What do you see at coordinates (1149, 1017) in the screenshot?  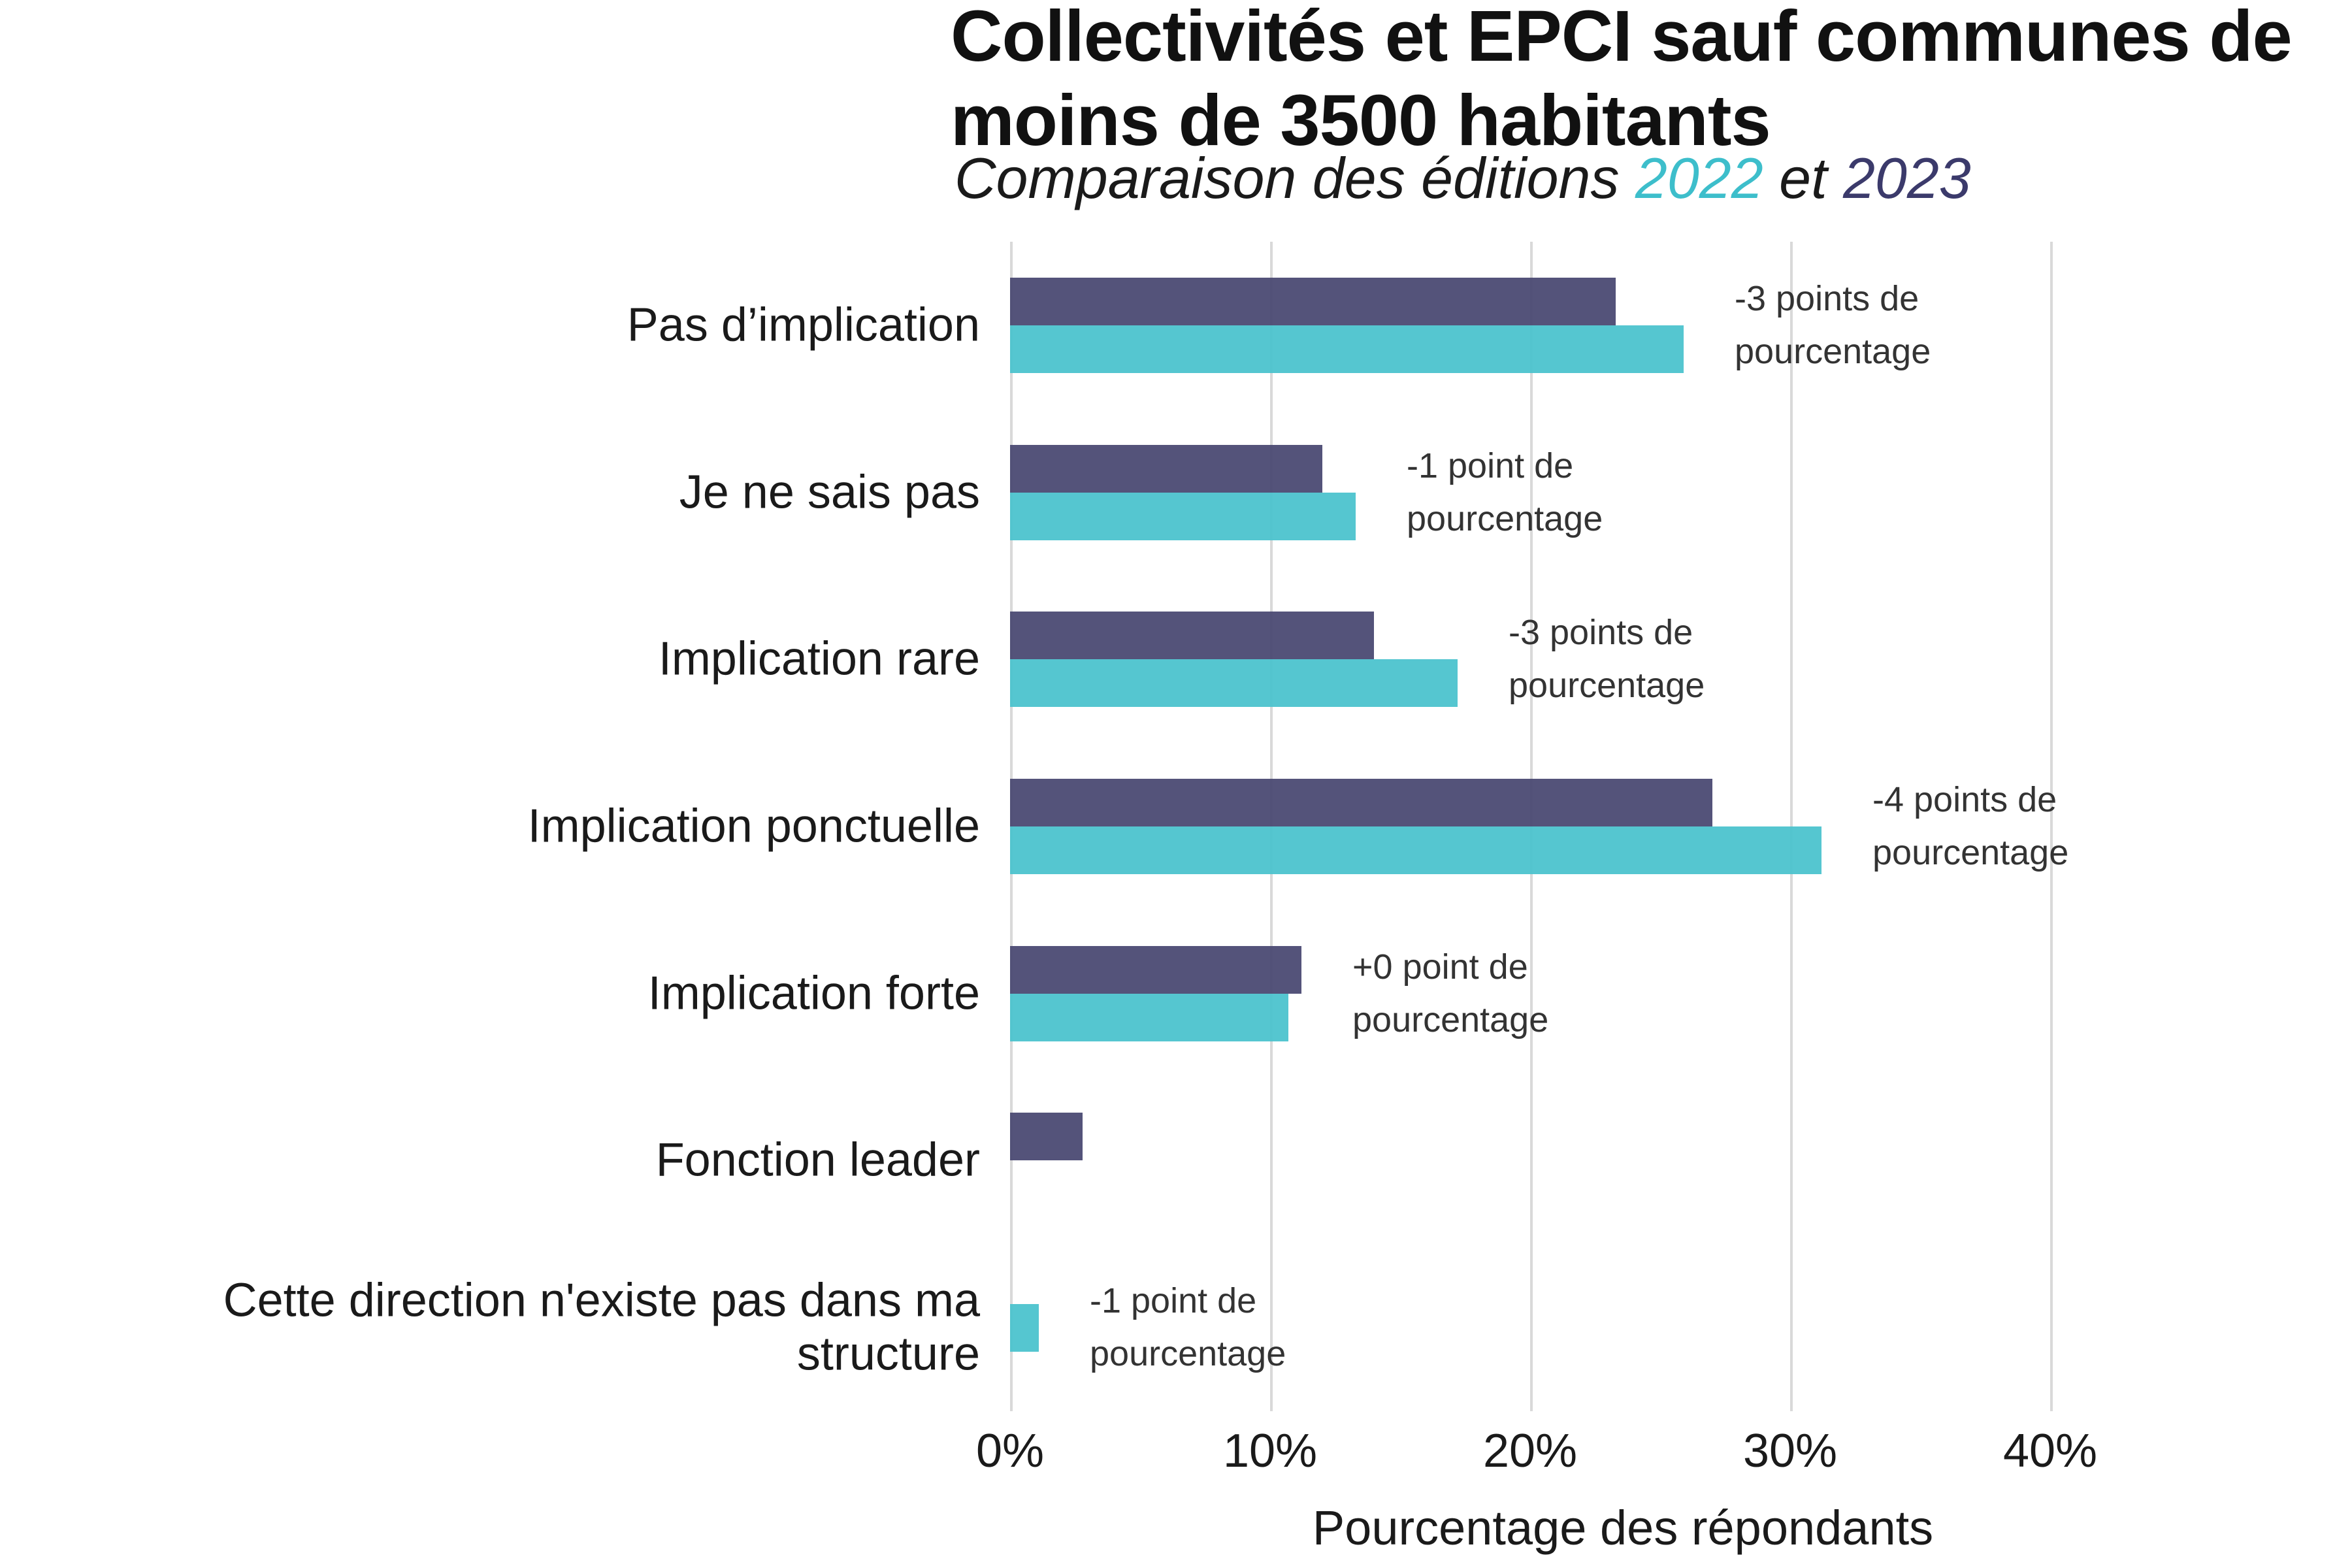 I see `bar-2022-row5` at bounding box center [1149, 1017].